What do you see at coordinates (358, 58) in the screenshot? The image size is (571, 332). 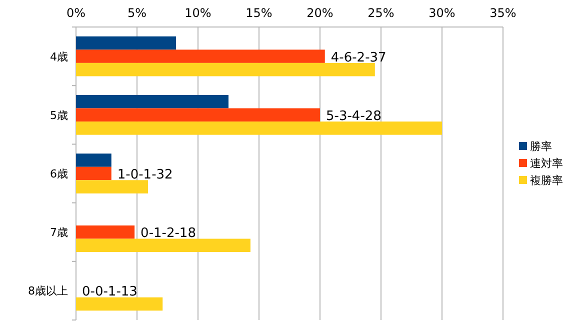 I see `annotation: 4-6-2-37` at bounding box center [358, 58].